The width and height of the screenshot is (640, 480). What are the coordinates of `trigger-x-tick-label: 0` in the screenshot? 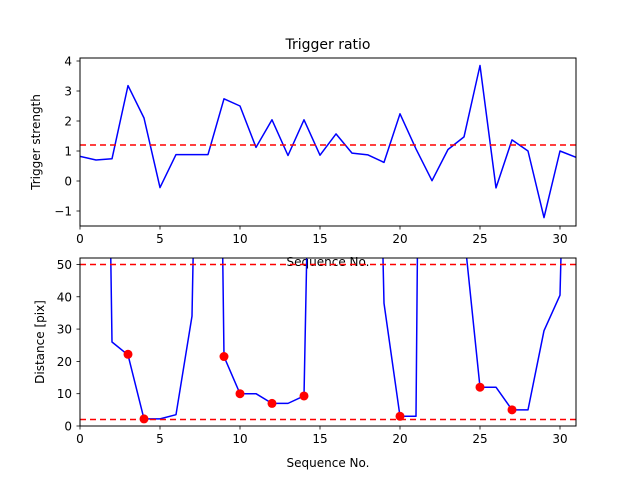 It's located at (80, 239).